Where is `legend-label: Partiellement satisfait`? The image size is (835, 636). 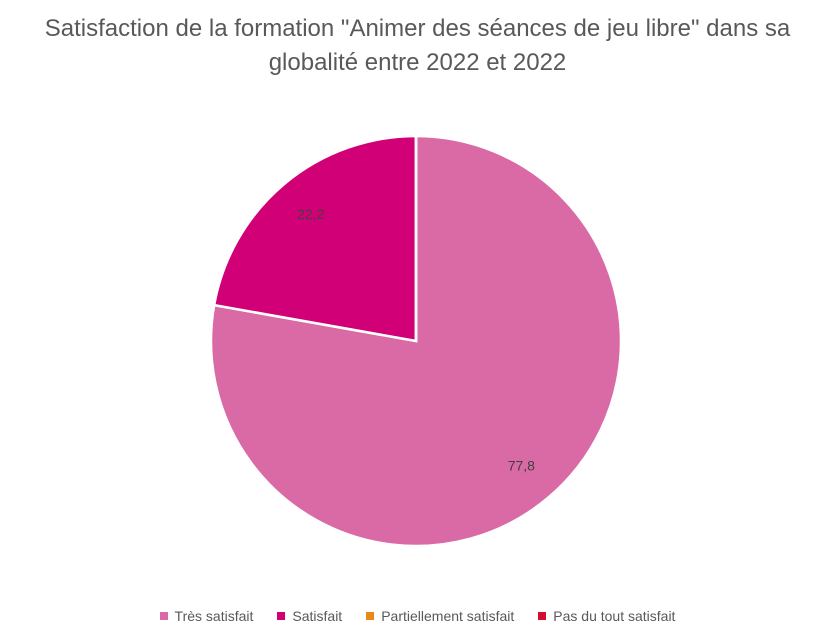
legend-label: Partiellement satisfait is located at coordinates (448, 616).